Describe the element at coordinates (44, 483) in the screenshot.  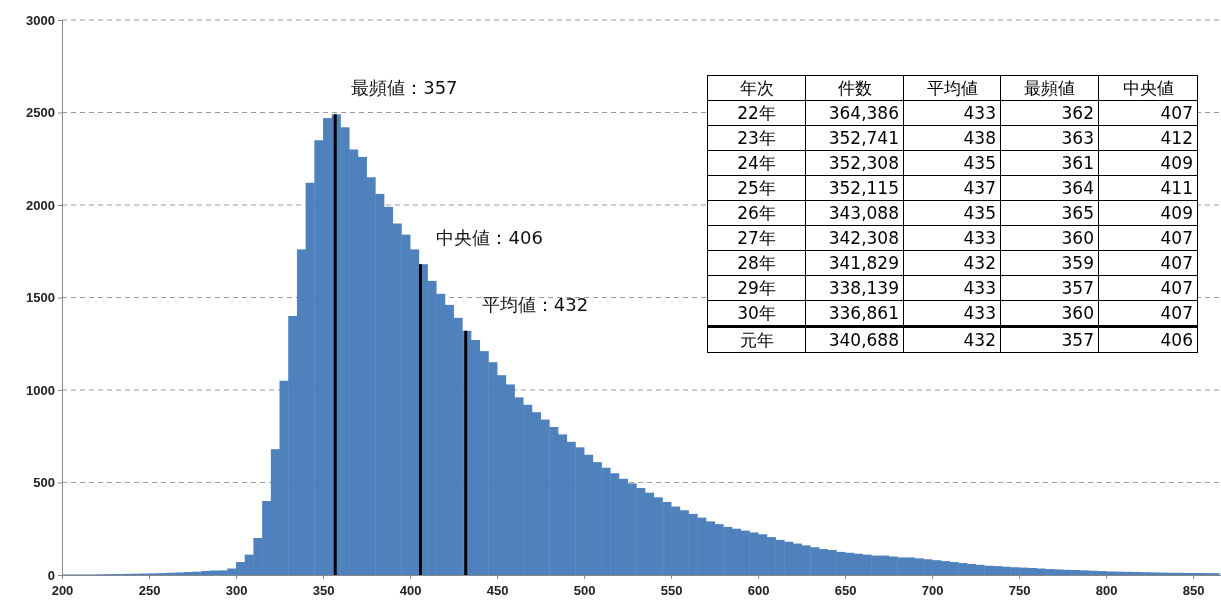
I see `y-tick-label: 500` at that location.